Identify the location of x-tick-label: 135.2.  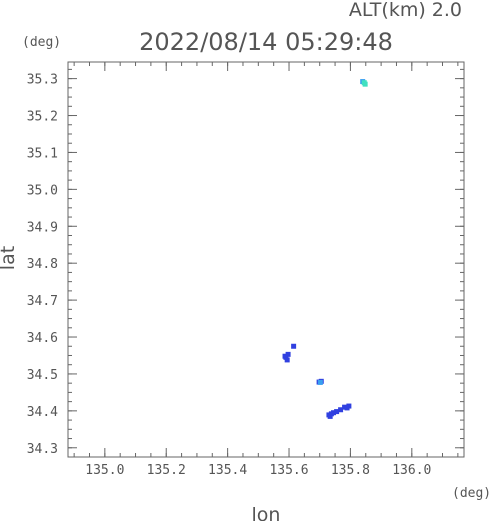
(166, 470).